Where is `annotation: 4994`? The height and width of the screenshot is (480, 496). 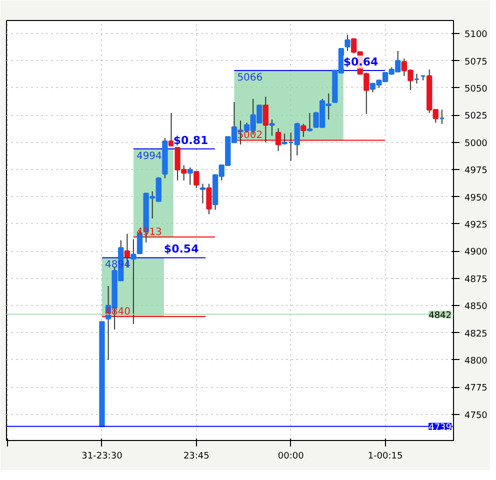
annotation: 4994 is located at coordinates (149, 156).